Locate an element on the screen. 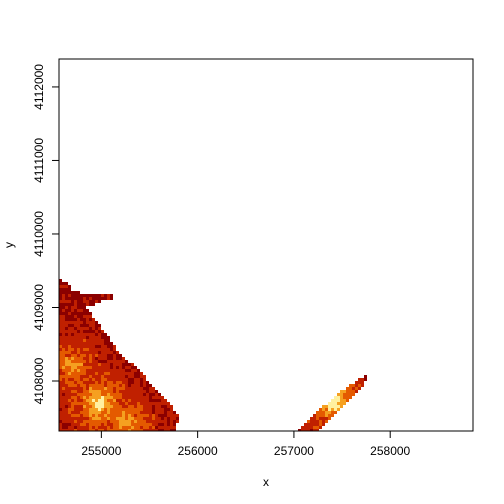  raster-region-east-ridge is located at coordinates (332, 403).